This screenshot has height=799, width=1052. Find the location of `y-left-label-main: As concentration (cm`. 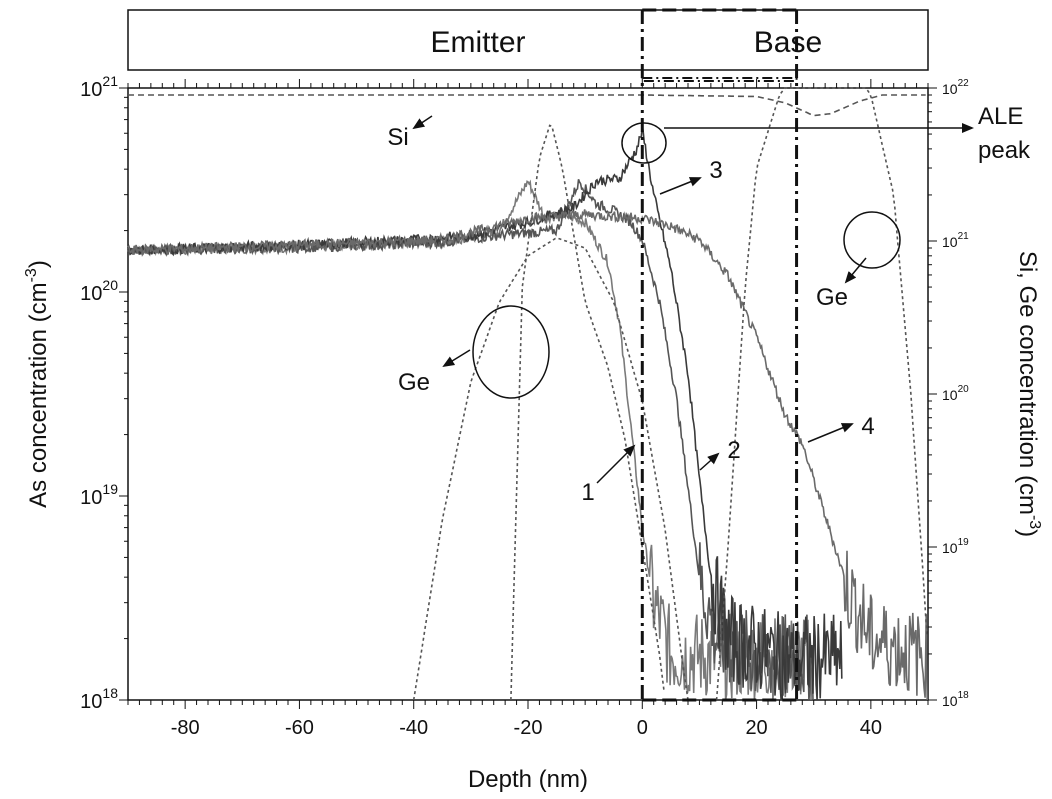

y-left-label-main: As concentration (cm is located at coordinates (38, 394).